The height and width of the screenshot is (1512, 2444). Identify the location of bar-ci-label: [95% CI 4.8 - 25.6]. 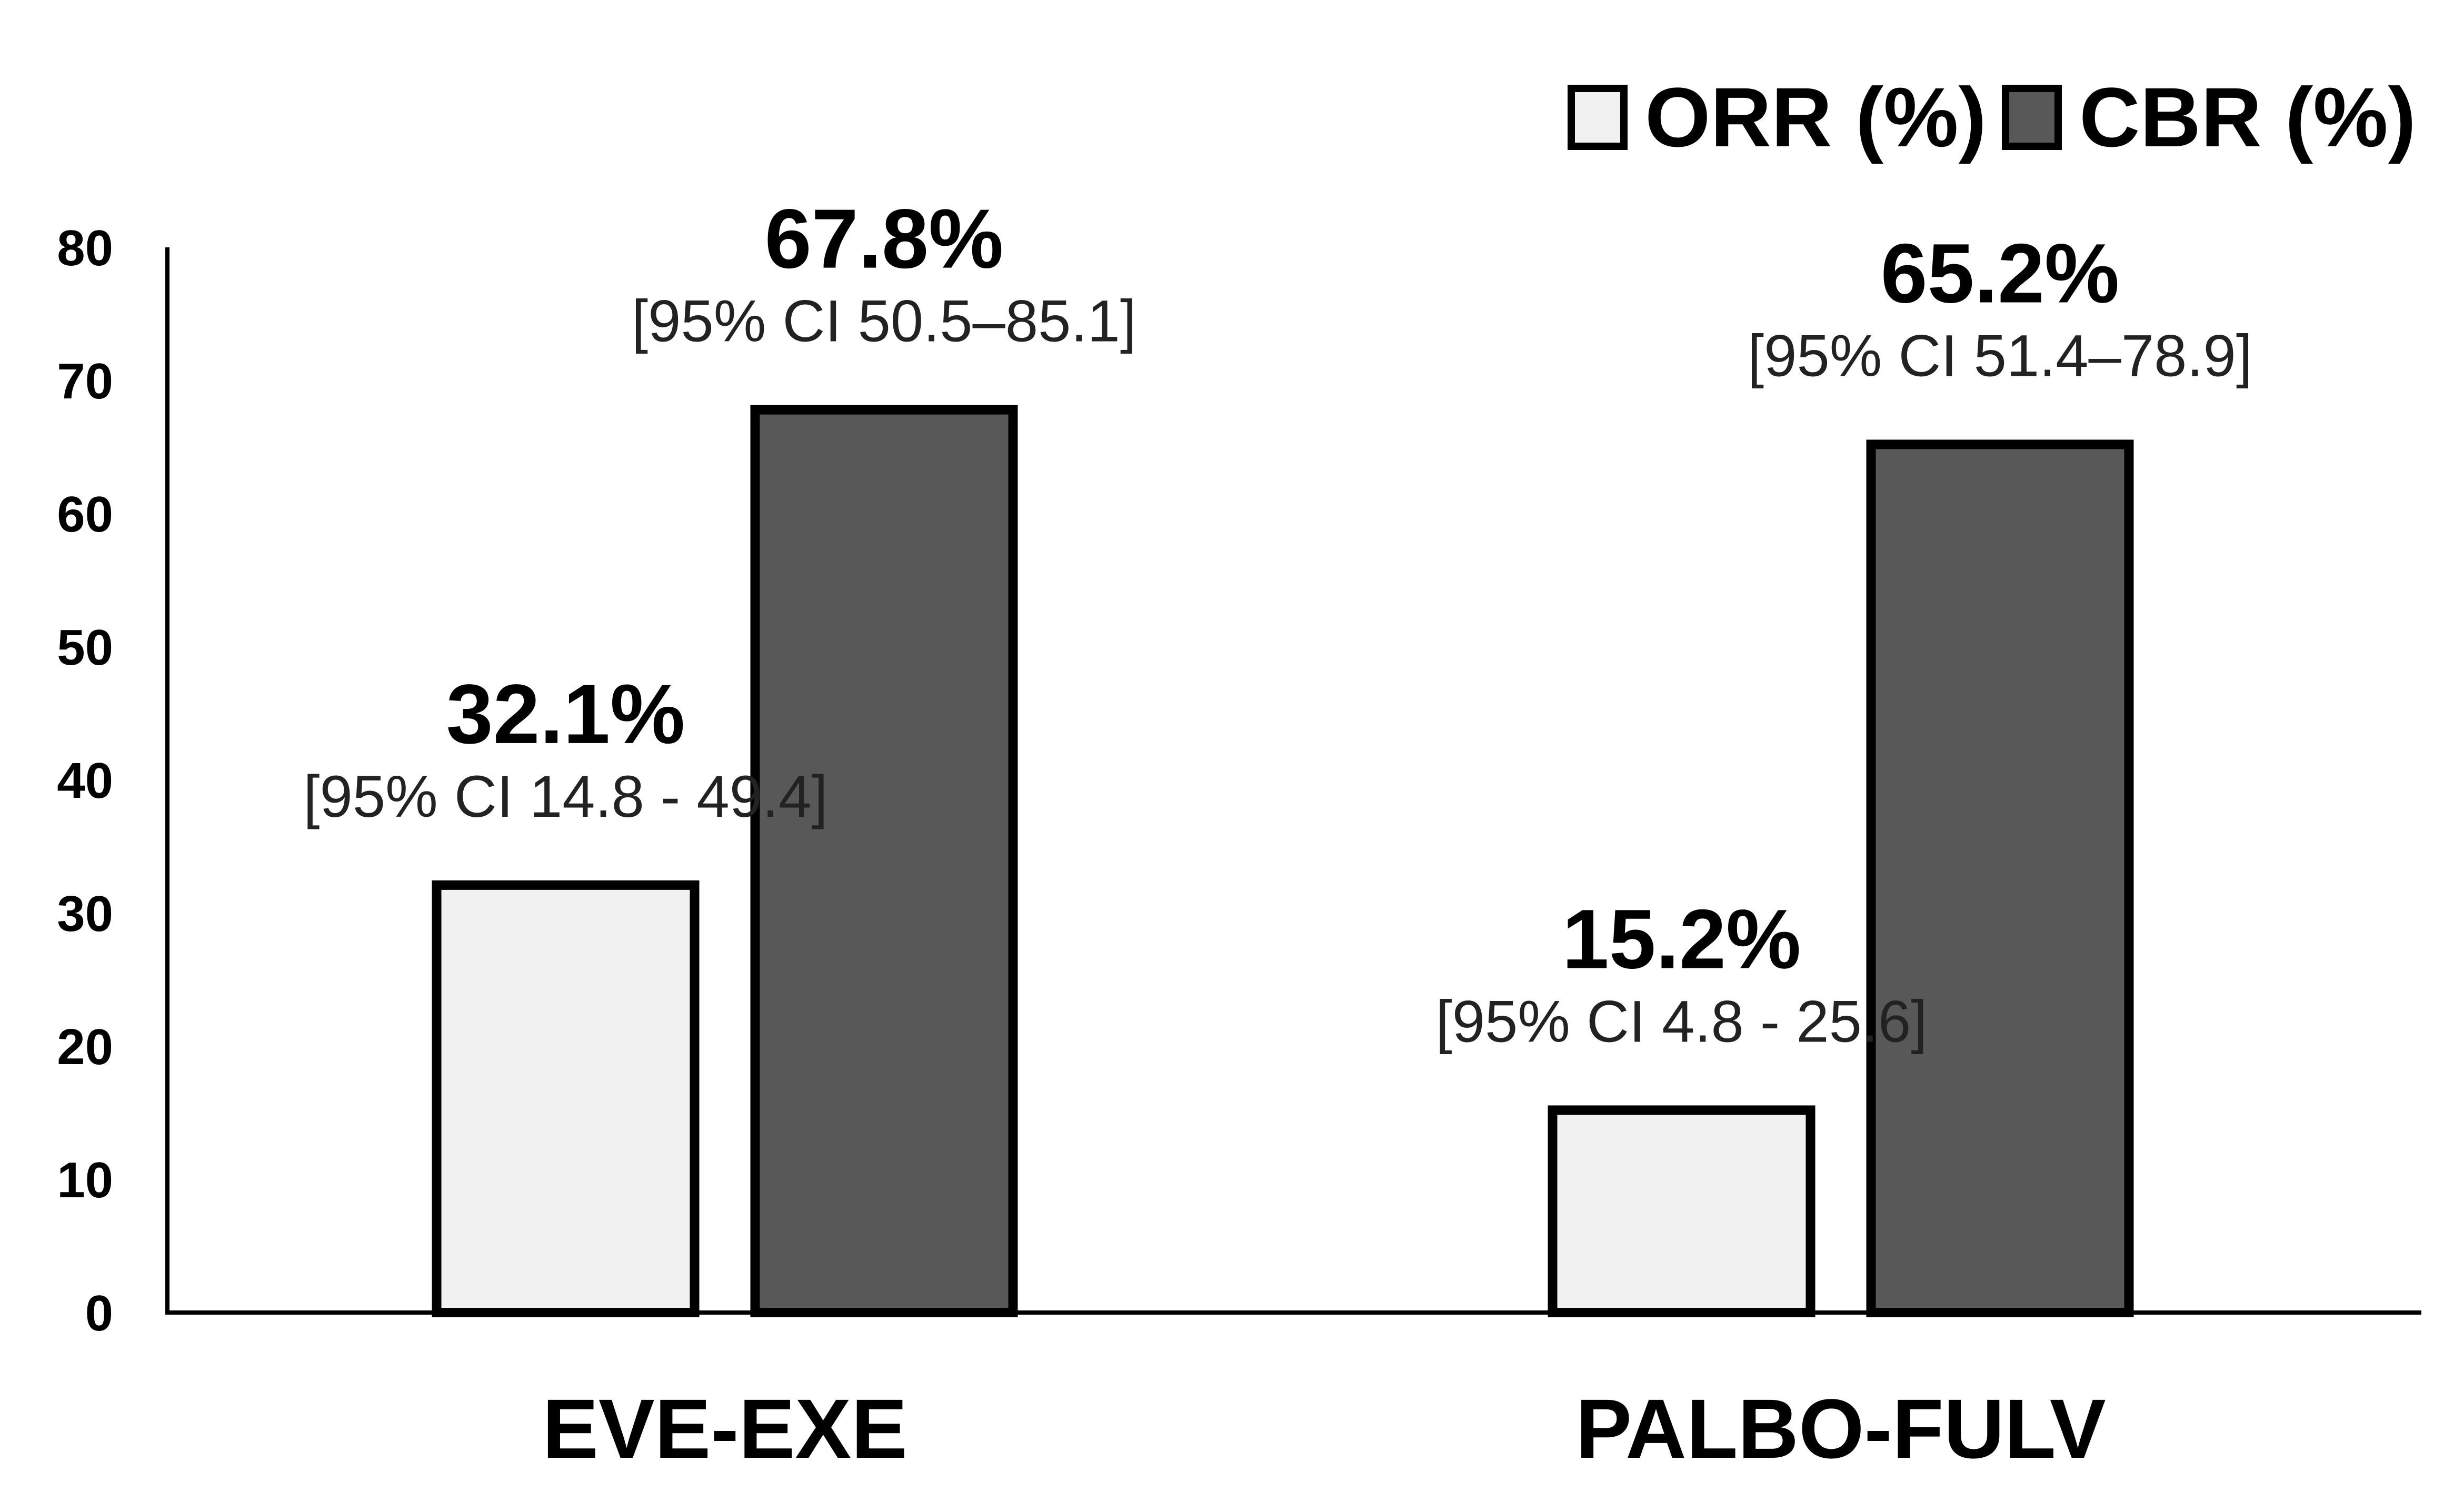
(1682, 1021).